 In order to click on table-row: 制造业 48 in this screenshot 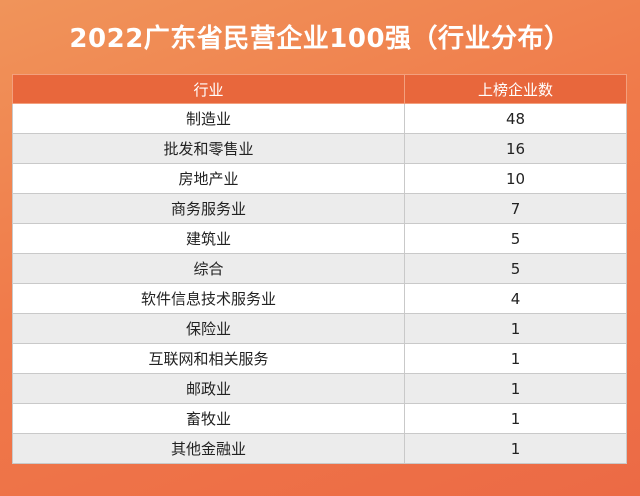, I will do `click(319, 118)`.